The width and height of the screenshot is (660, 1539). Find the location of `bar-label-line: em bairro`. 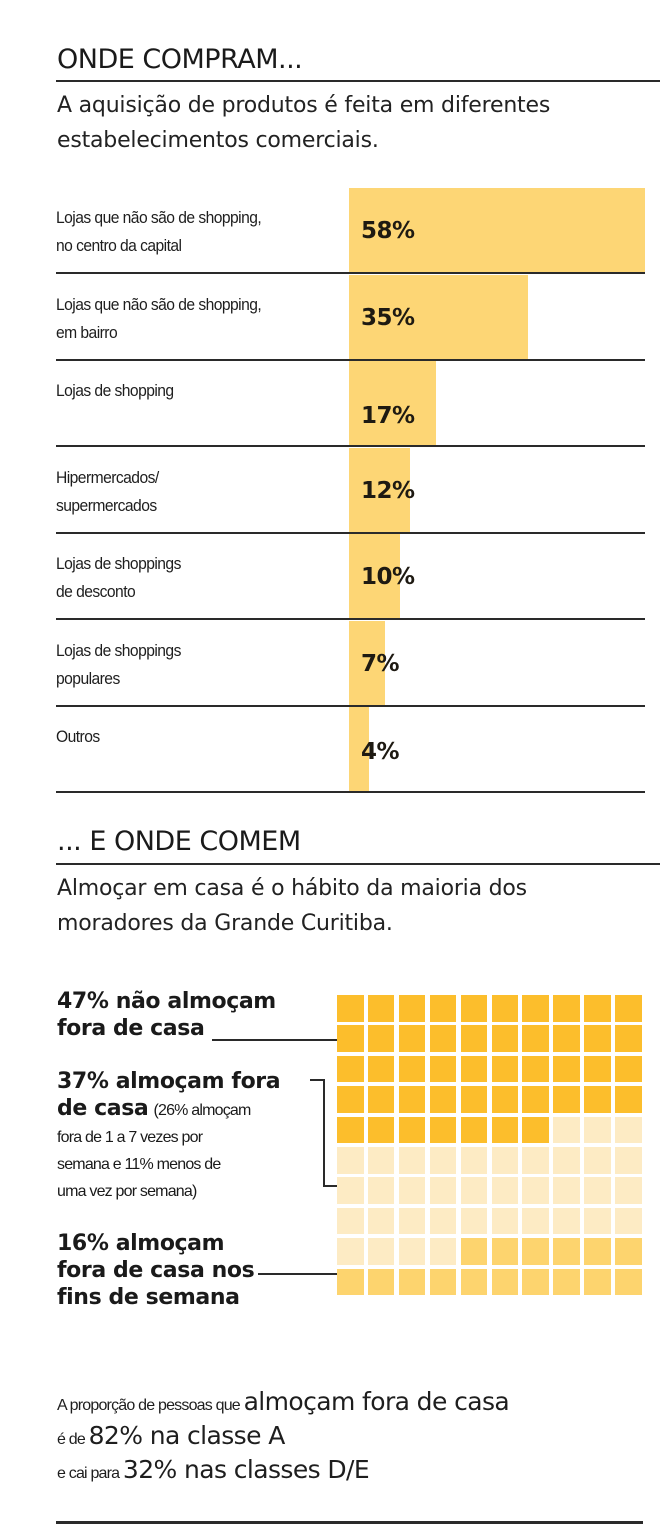

bar-label-line: em bairro is located at coordinates (87, 332).